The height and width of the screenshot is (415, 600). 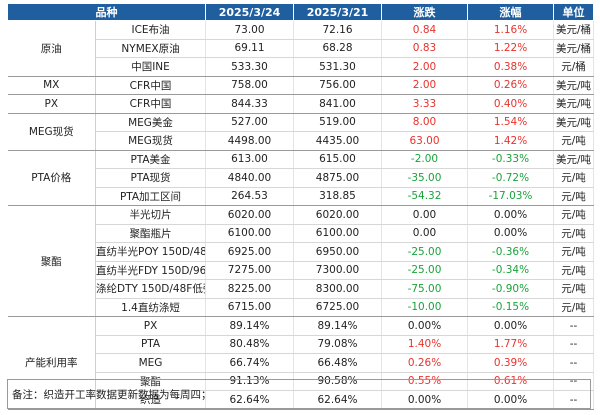 I want to click on value-date-2-cell: 7300.00, so click(x=337, y=270).